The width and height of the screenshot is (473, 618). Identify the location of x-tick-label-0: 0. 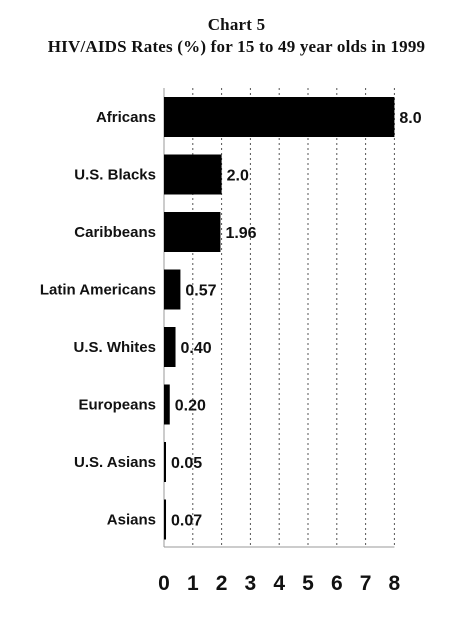
(164, 583).